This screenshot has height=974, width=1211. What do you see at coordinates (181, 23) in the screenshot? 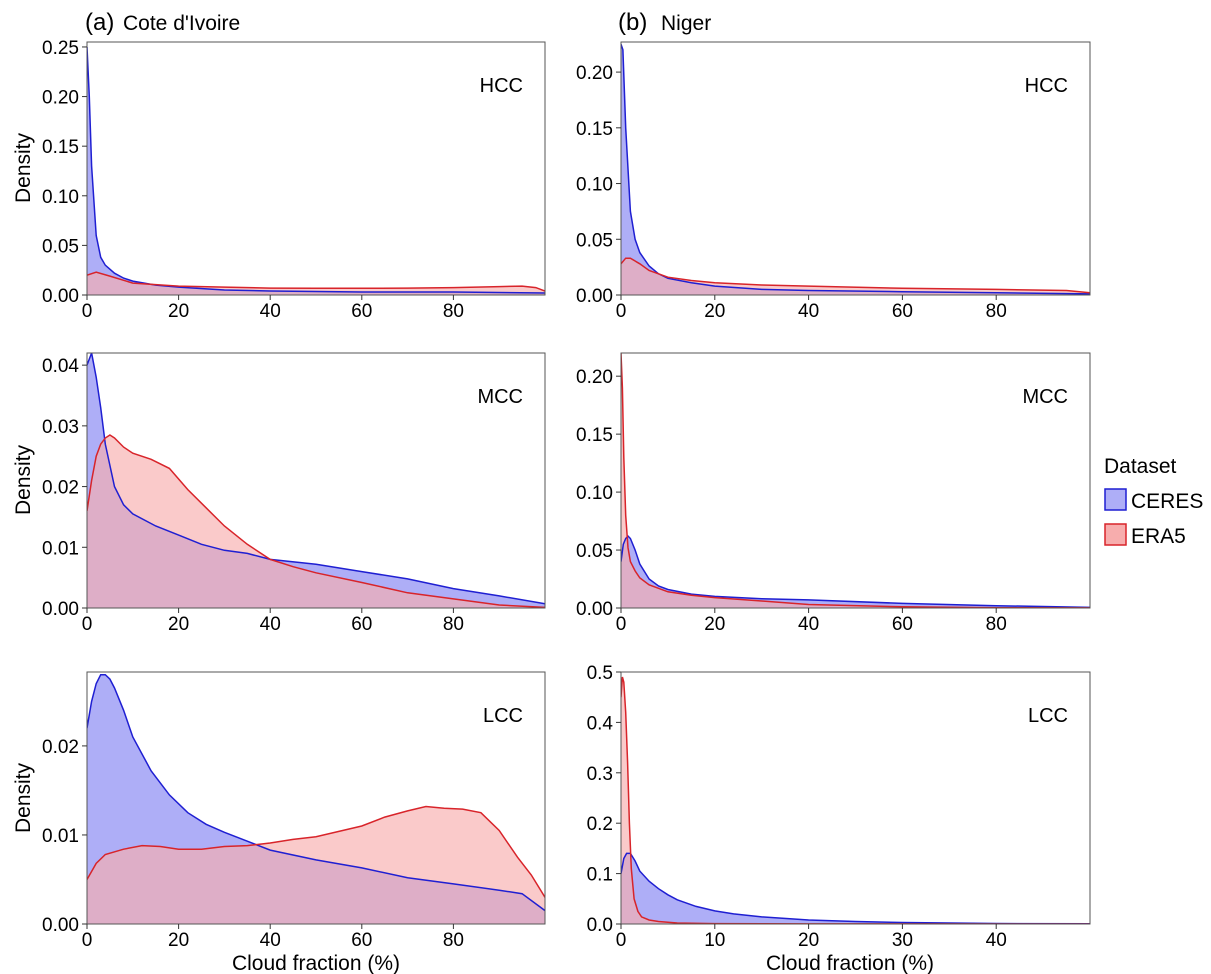
I see `col-a-title: Cote d'Ivoire` at bounding box center [181, 23].